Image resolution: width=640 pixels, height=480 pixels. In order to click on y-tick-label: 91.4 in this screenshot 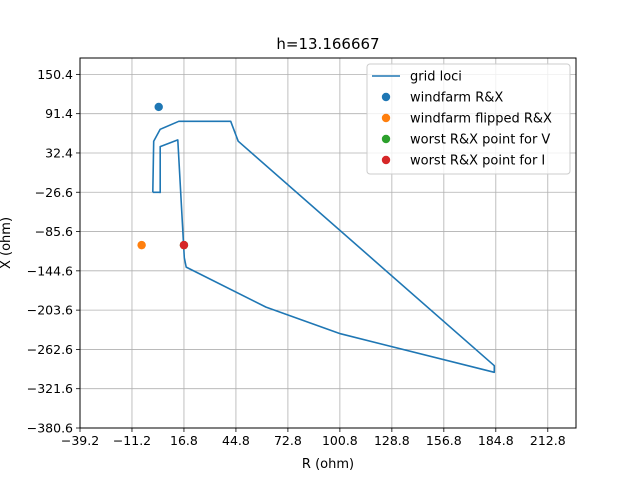, I will do `click(59, 113)`.